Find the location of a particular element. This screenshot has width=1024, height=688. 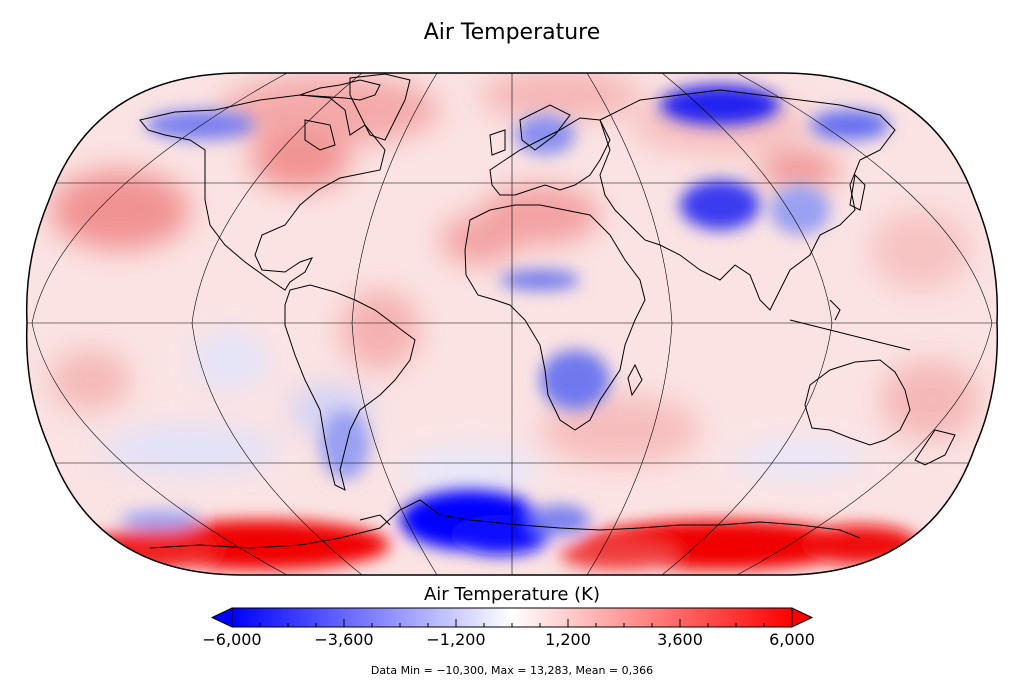

colorbar-min-arrow is located at coordinates (221, 617).